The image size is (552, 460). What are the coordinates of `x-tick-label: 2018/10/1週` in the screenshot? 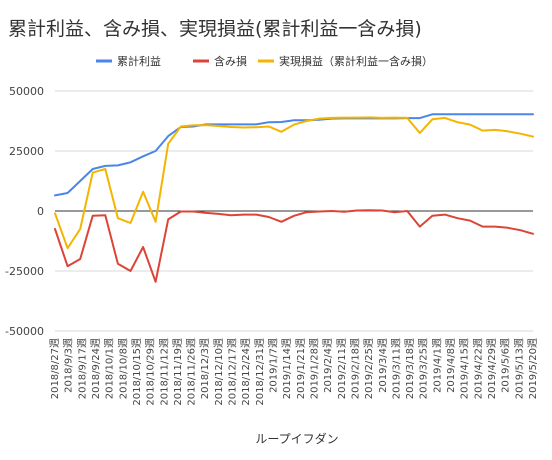 It's located at (110, 368).